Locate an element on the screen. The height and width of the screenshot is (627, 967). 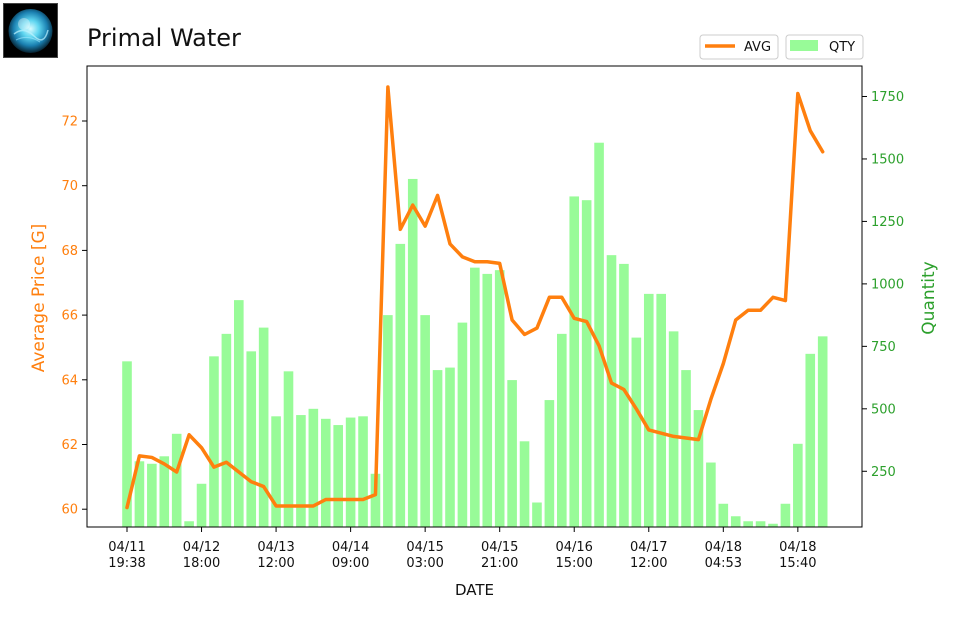
right-axis: 250 500 750 1000 1250 1500 1750 is located at coordinates (883, 285).